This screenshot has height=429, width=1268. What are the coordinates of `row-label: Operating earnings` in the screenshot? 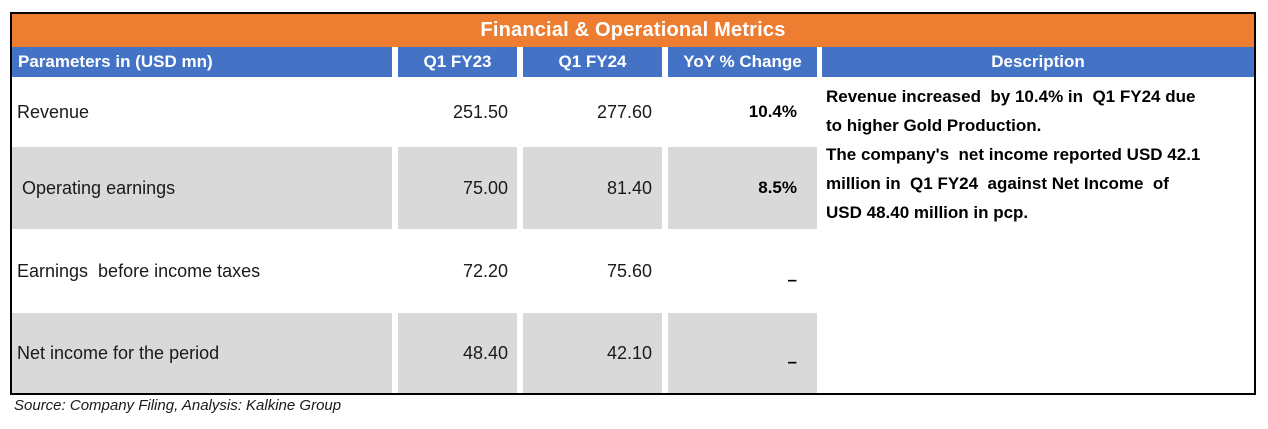 It's located at (202, 188).